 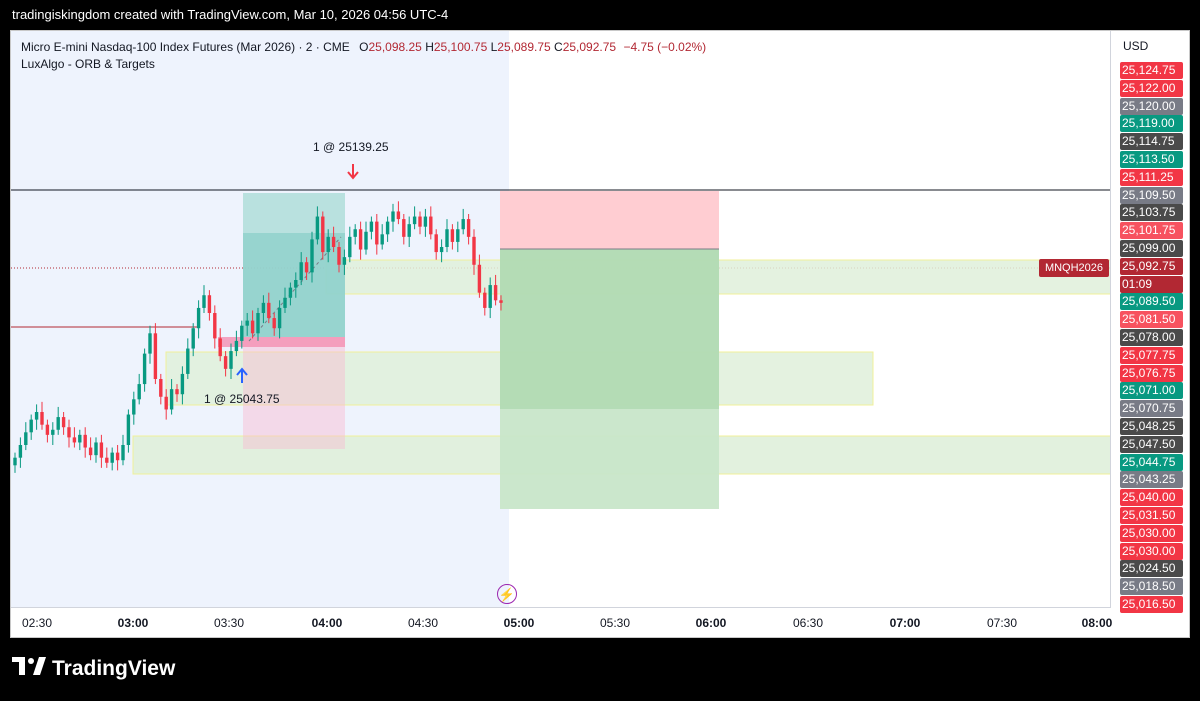 What do you see at coordinates (1151, 159) in the screenshot?
I see `price-tag: 25,113.50` at bounding box center [1151, 159].